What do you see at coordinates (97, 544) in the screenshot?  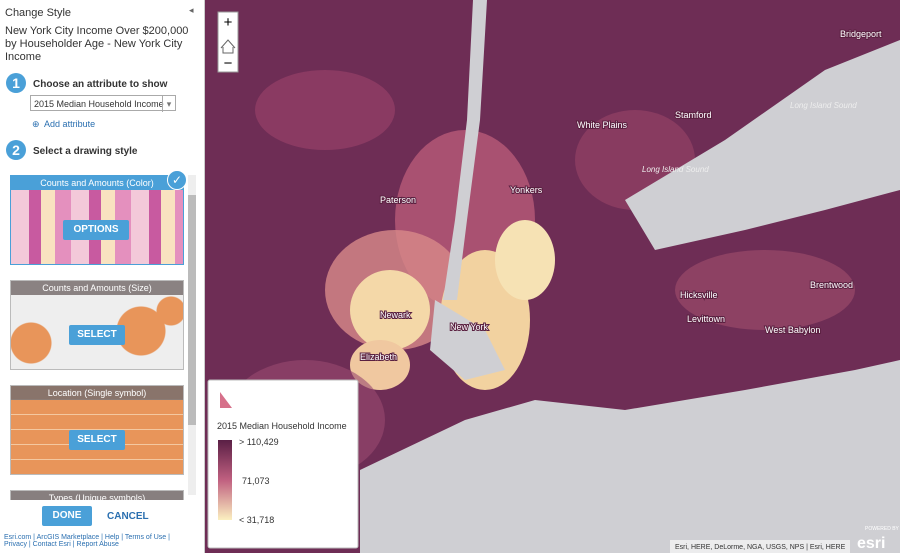 I see `footer-link: Report Abuse` at bounding box center [97, 544].